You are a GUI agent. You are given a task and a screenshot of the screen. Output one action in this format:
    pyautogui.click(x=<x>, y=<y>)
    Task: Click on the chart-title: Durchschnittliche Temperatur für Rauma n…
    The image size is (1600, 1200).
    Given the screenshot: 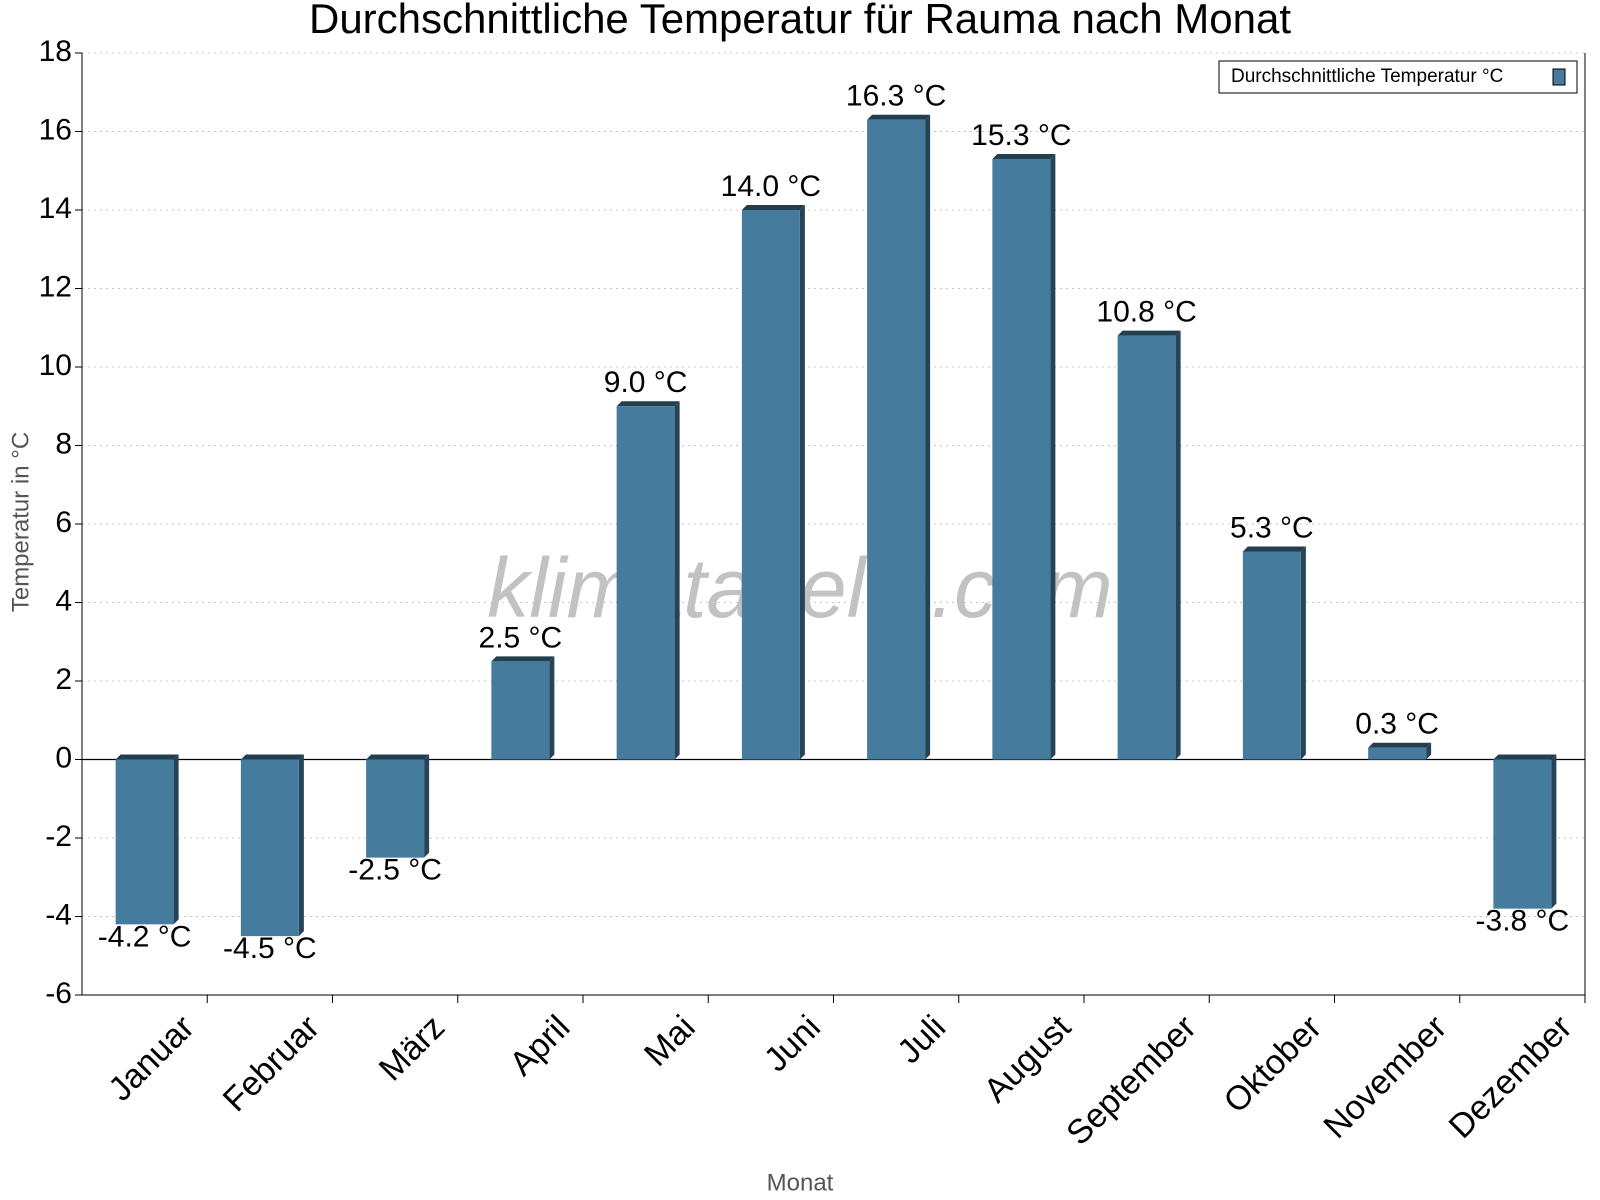 What is the action you would take?
    pyautogui.click(x=800, y=21)
    